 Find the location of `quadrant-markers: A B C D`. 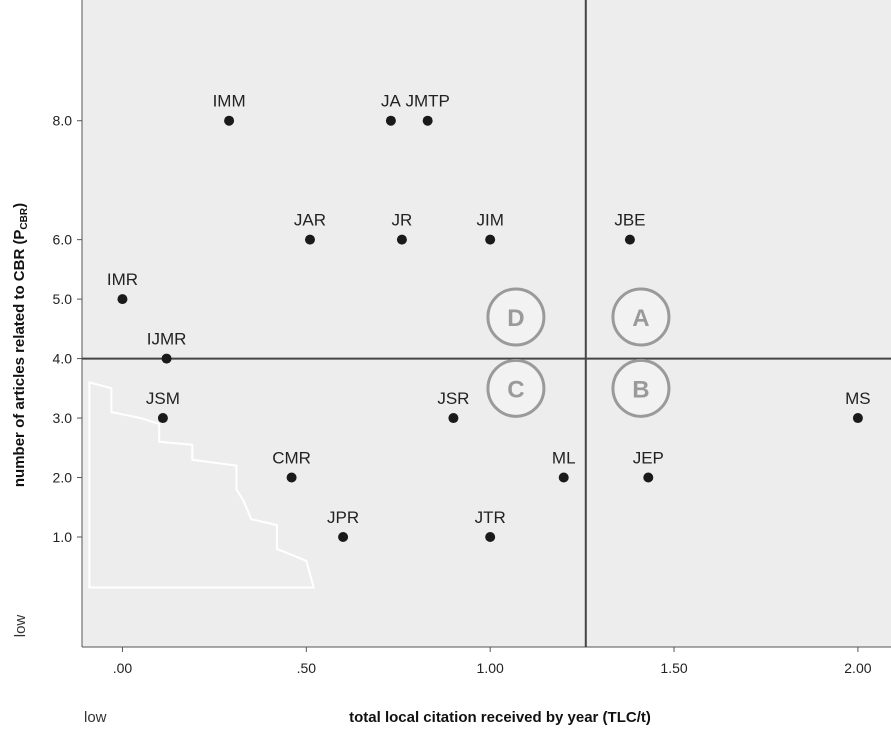

quadrant-markers: A B C D is located at coordinates (578, 352).